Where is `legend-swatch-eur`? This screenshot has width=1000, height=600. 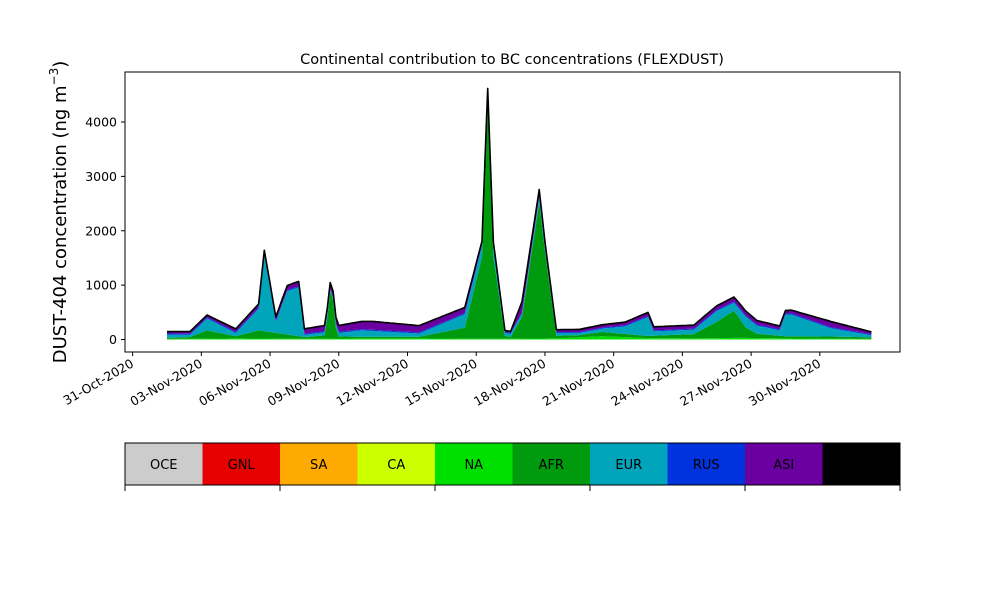
legend-swatch-eur is located at coordinates (629, 464).